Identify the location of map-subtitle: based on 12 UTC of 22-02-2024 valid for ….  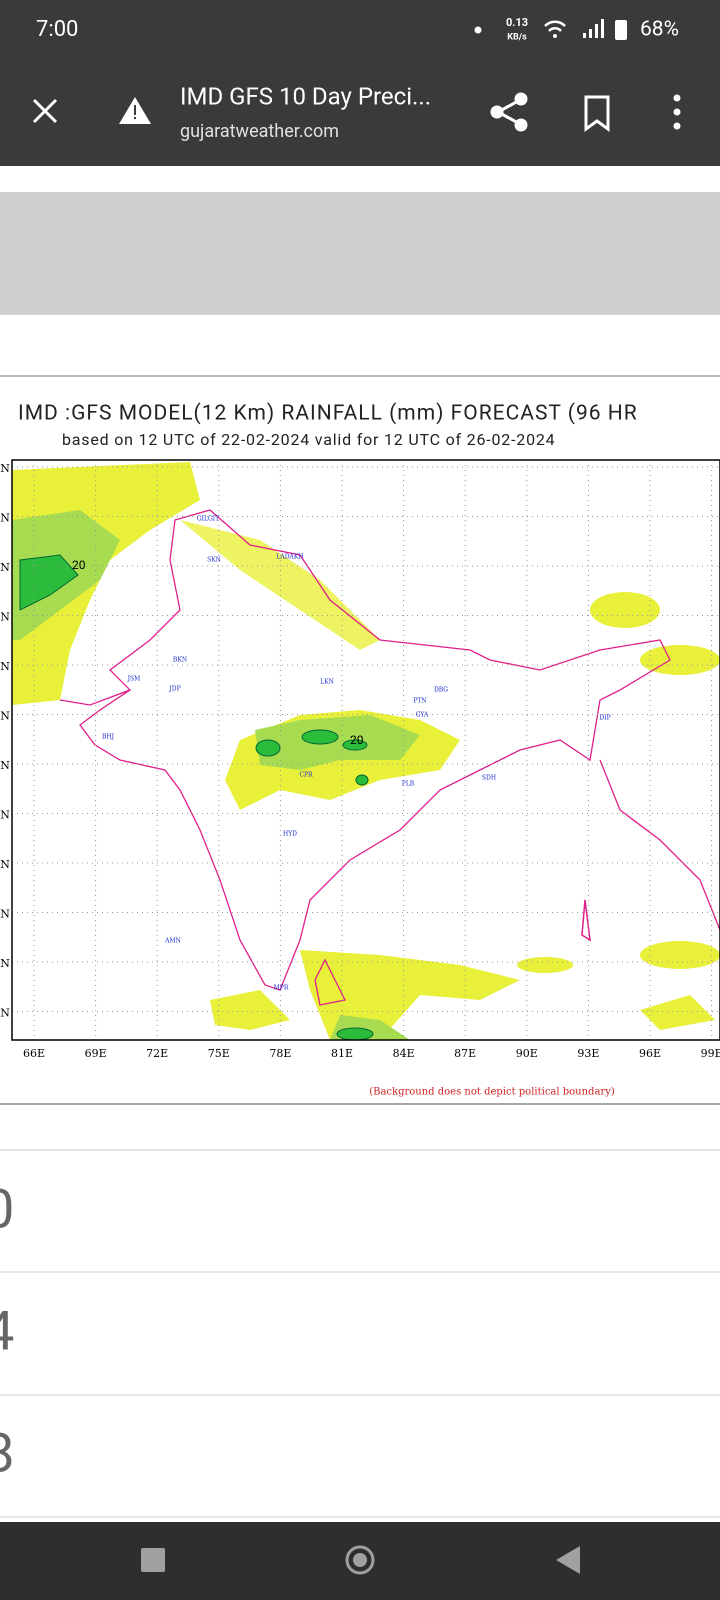
(308, 439).